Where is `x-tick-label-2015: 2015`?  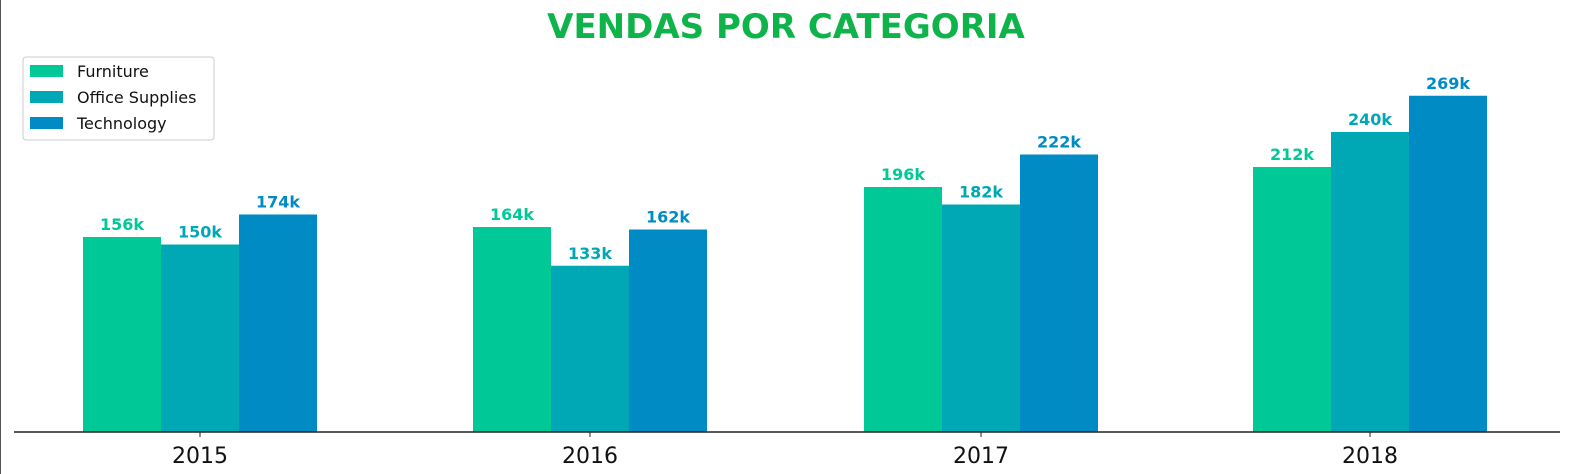 x-tick-label-2015: 2015 is located at coordinates (200, 456).